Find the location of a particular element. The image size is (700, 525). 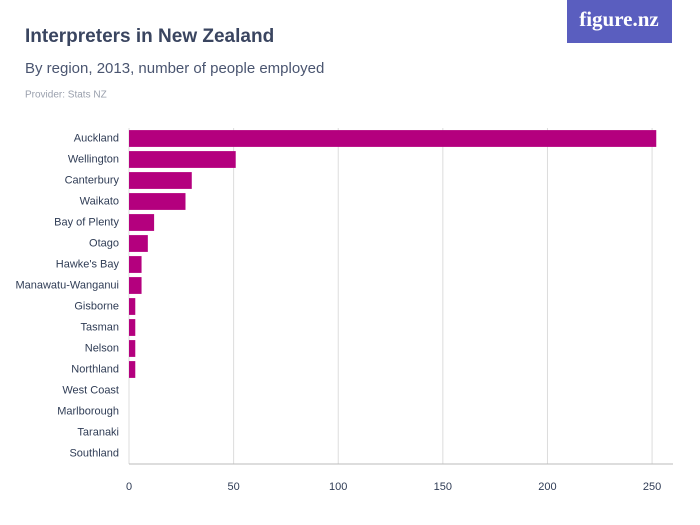

logo-box is located at coordinates (619, 21).